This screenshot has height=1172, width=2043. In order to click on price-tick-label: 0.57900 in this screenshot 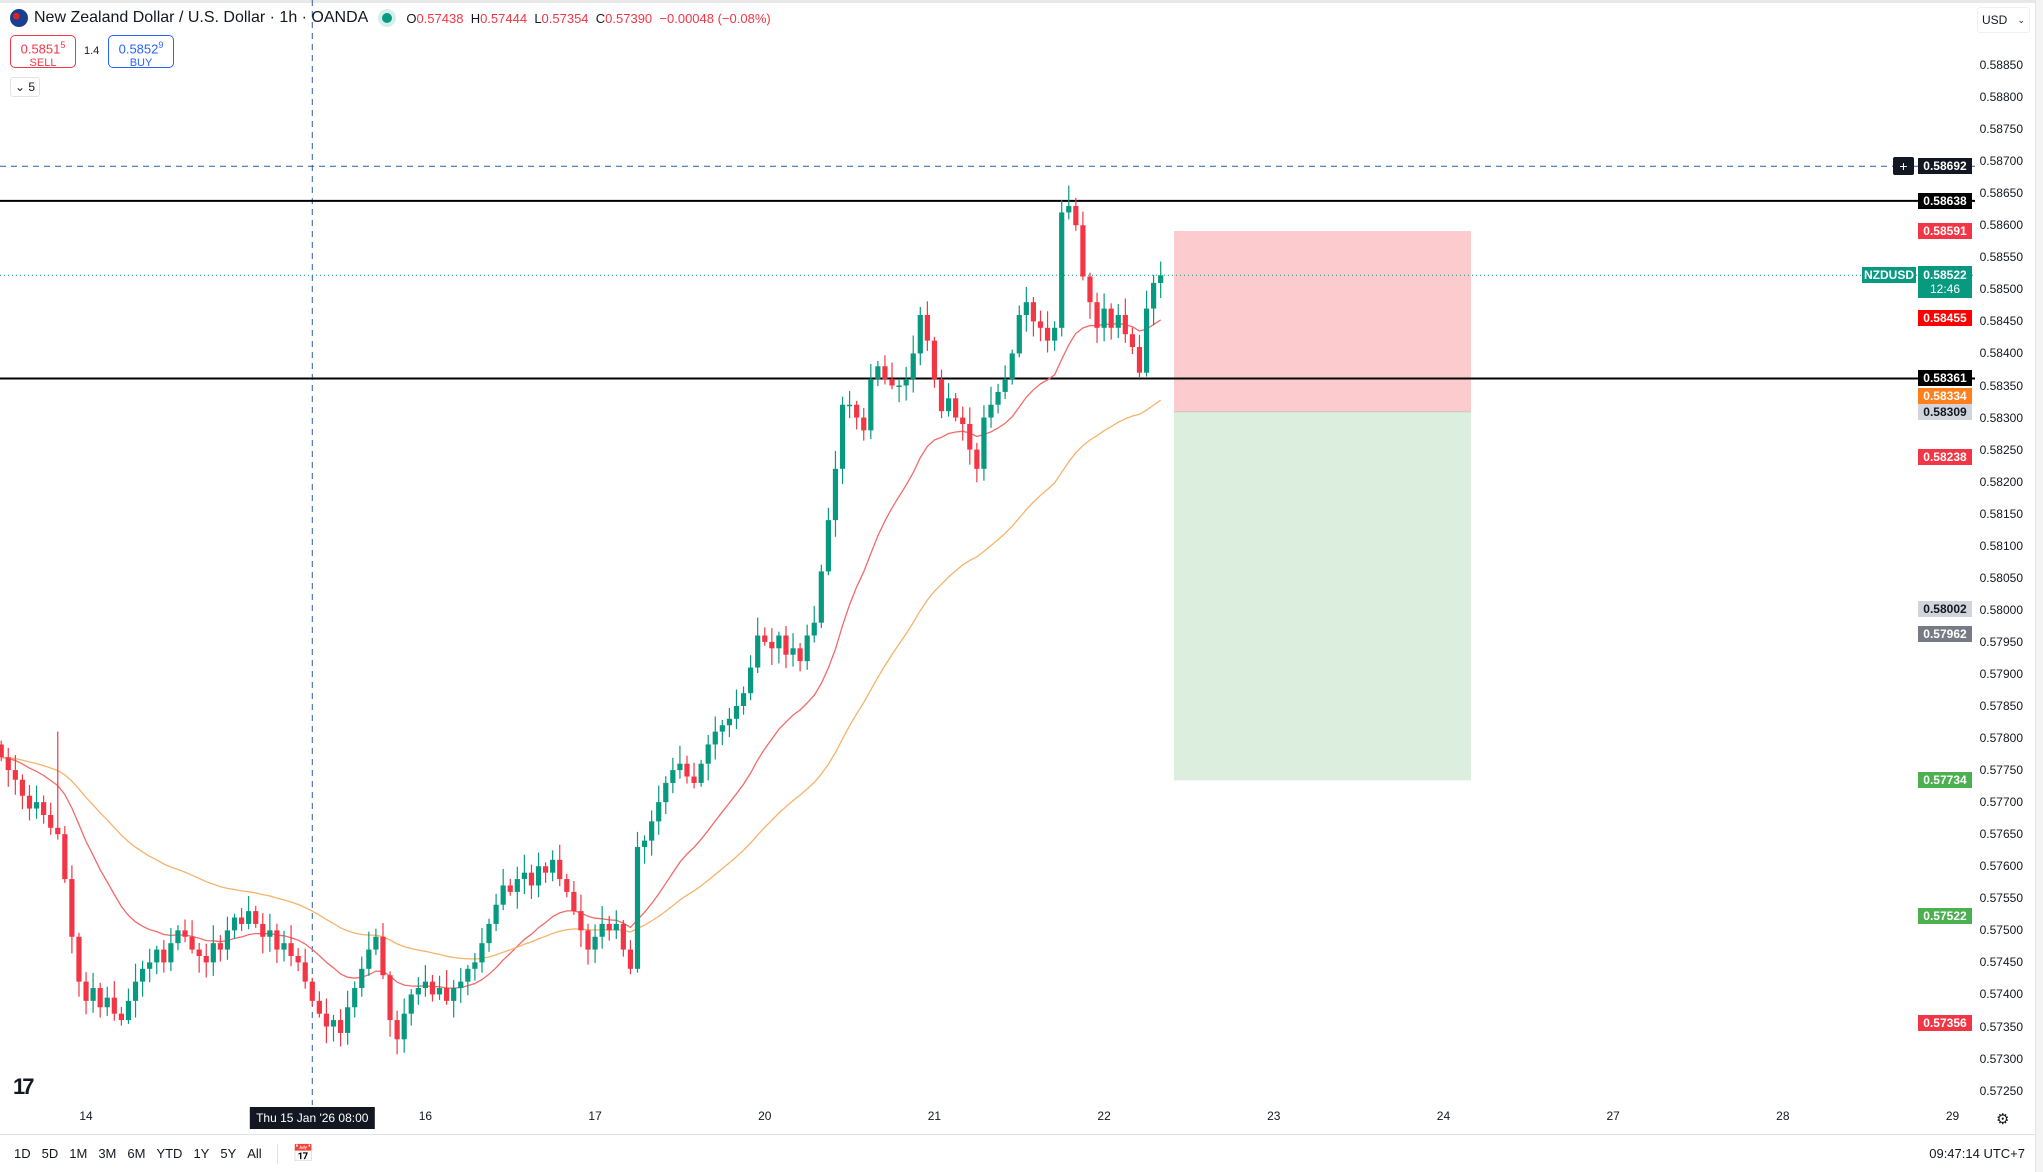, I will do `click(2001, 673)`.